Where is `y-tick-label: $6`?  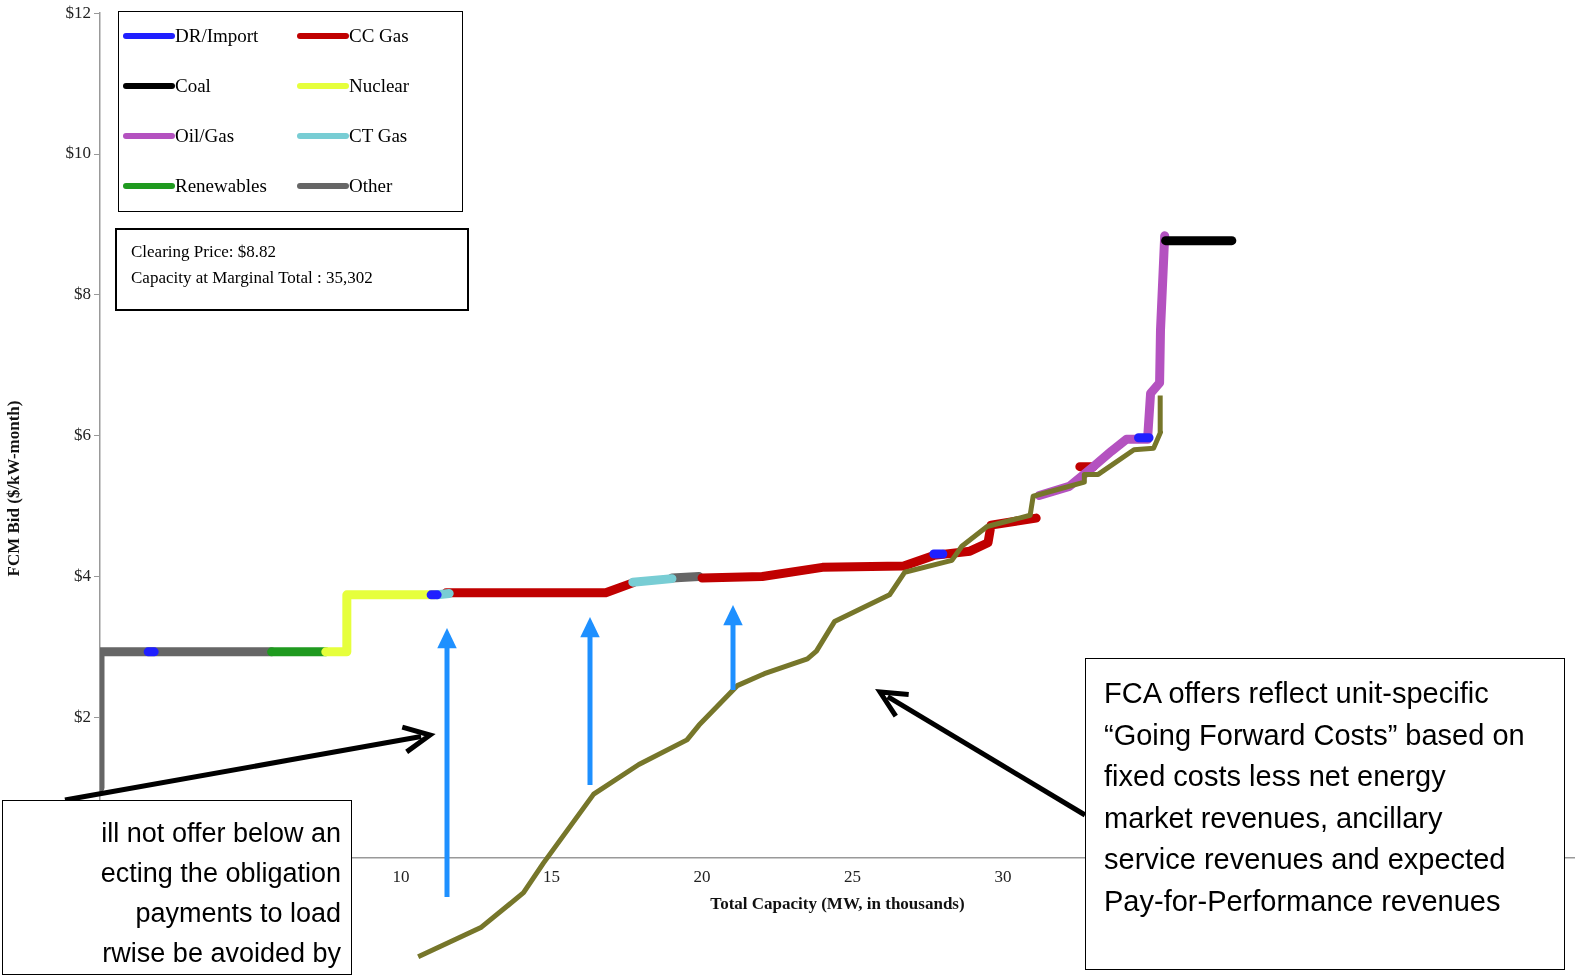
y-tick-label: $6 is located at coordinates (82, 435).